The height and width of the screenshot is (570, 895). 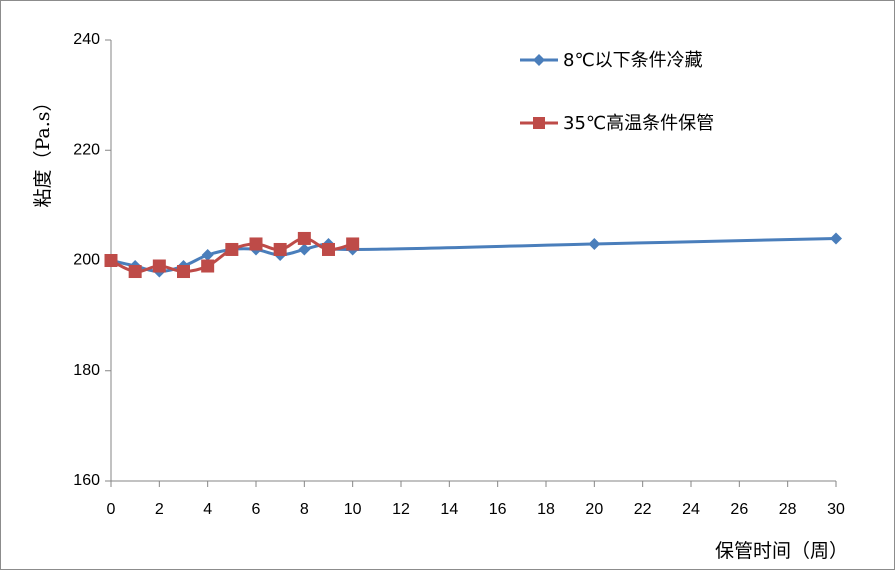 What do you see at coordinates (498, 509) in the screenshot?
I see `x-tick-label: 16` at bounding box center [498, 509].